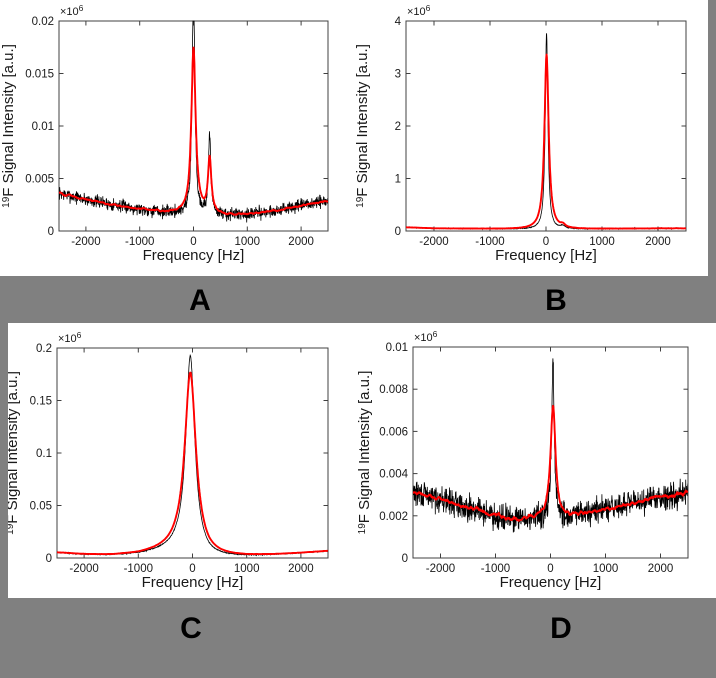 Image resolution: width=716 pixels, height=678 pixels. What do you see at coordinates (200, 300) in the screenshot?
I see `panel-label-a: A` at bounding box center [200, 300].